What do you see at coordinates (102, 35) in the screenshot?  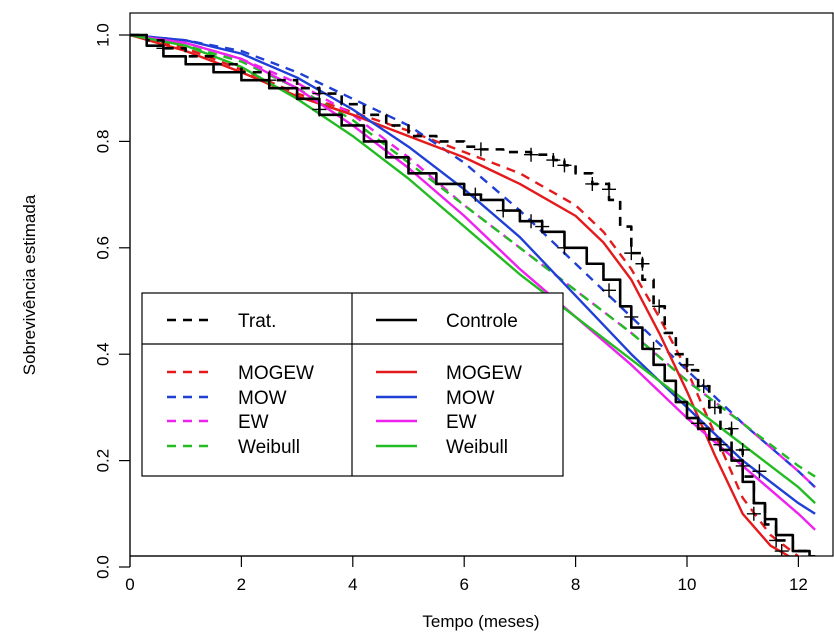 I see `y-tick-label: 1.0` at bounding box center [102, 35].